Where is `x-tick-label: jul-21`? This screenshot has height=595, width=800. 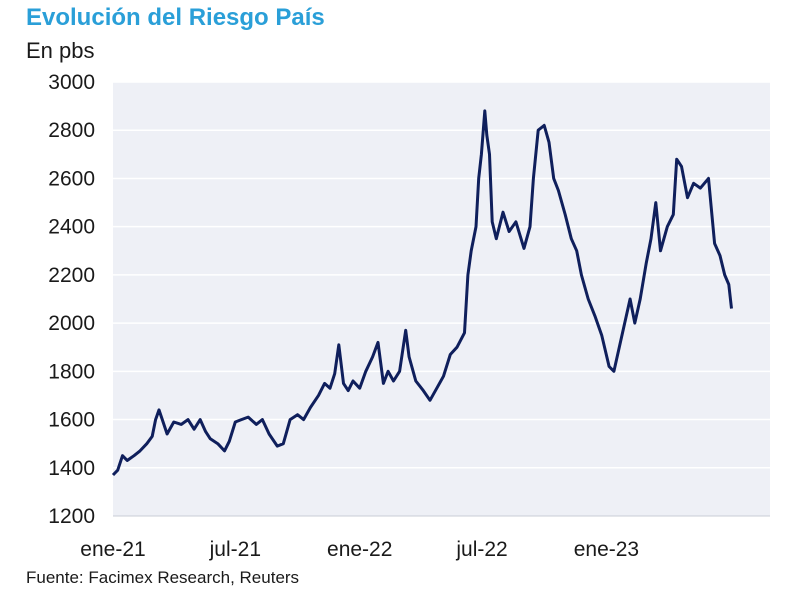 x-tick-label: jul-21 is located at coordinates (235, 549).